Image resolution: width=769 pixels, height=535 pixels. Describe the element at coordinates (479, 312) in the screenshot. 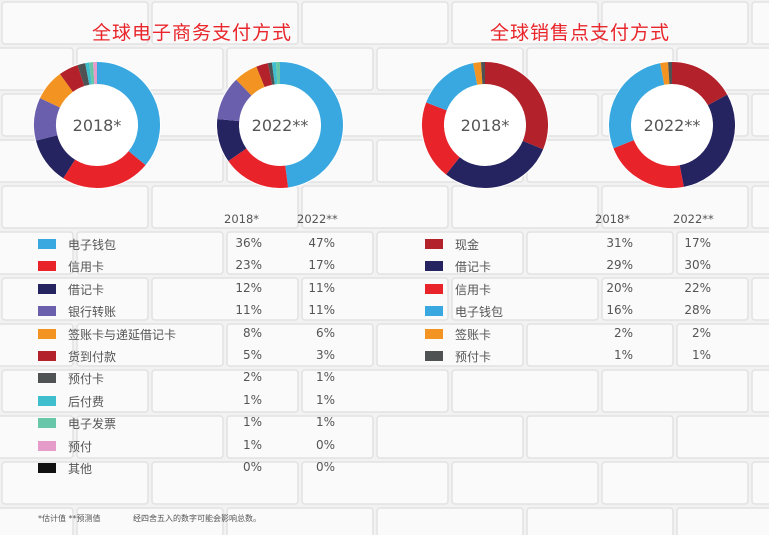

I see `legend-label: 电子钱包` at that location.